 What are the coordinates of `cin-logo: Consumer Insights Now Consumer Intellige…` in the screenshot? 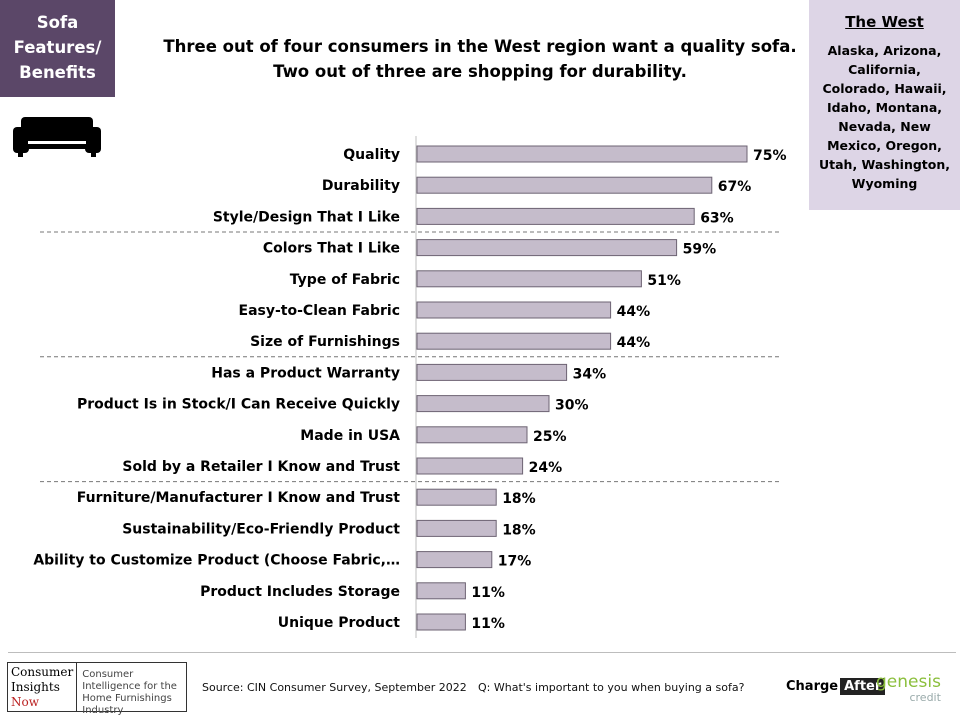 It's located at (97, 689).